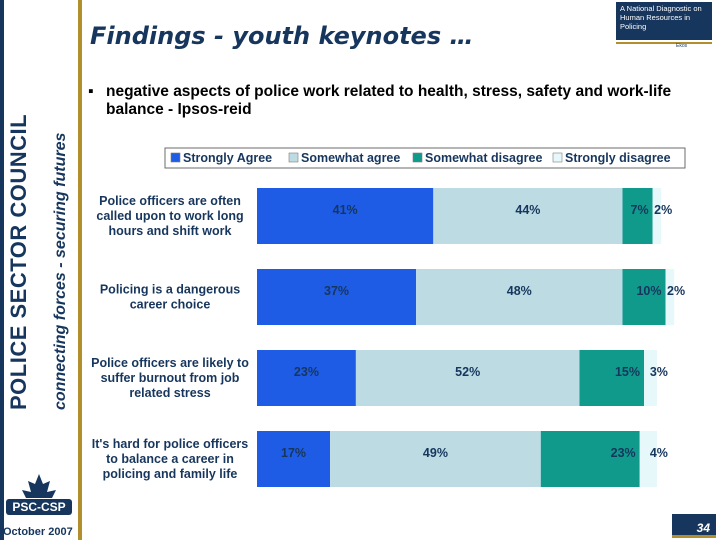 Image resolution: width=720 pixels, height=540 pixels. What do you see at coordinates (336, 291) in the screenshot?
I see `data-label-strongly-agree-2: 37%` at bounding box center [336, 291].